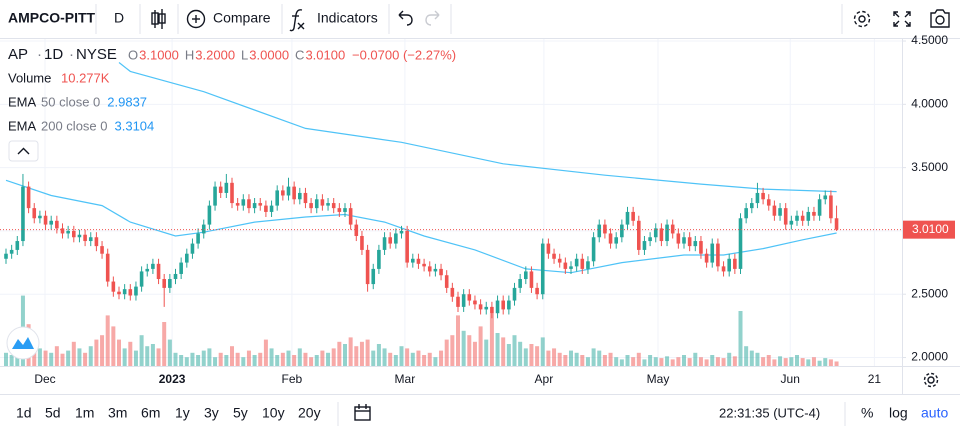 This screenshot has height=433, width=960. What do you see at coordinates (119, 18) in the screenshot?
I see `interval-button: D` at bounding box center [119, 18].